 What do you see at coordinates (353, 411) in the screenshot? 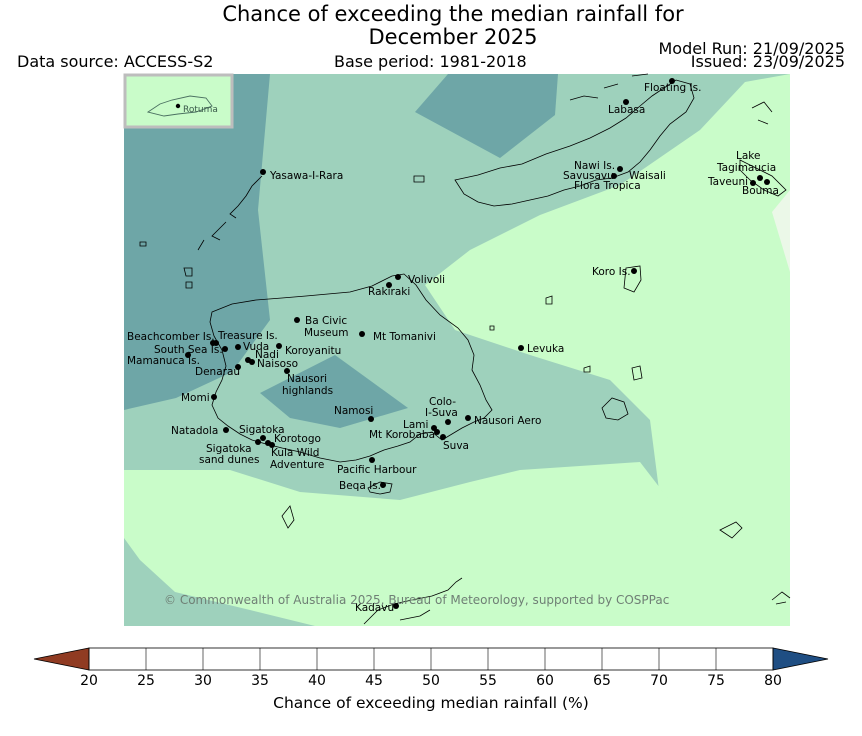
I see `place-label: Namosi` at bounding box center [353, 411].